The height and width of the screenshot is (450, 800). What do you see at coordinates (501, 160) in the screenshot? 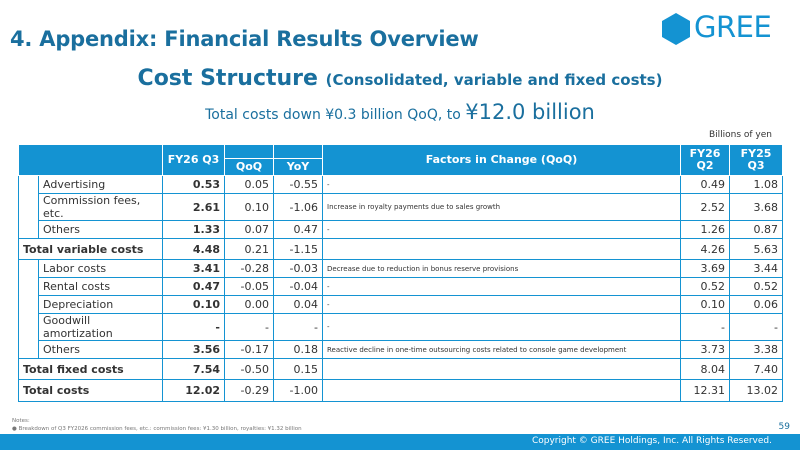
I see `header-factors: Factors in Change (QoQ)` at bounding box center [501, 160].